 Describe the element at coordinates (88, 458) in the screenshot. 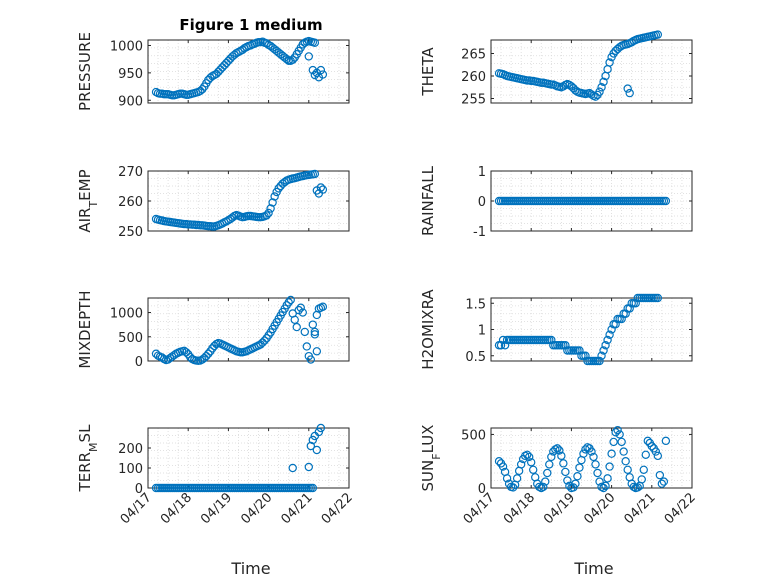

I see `y-axis-label: TERRMSL` at that location.